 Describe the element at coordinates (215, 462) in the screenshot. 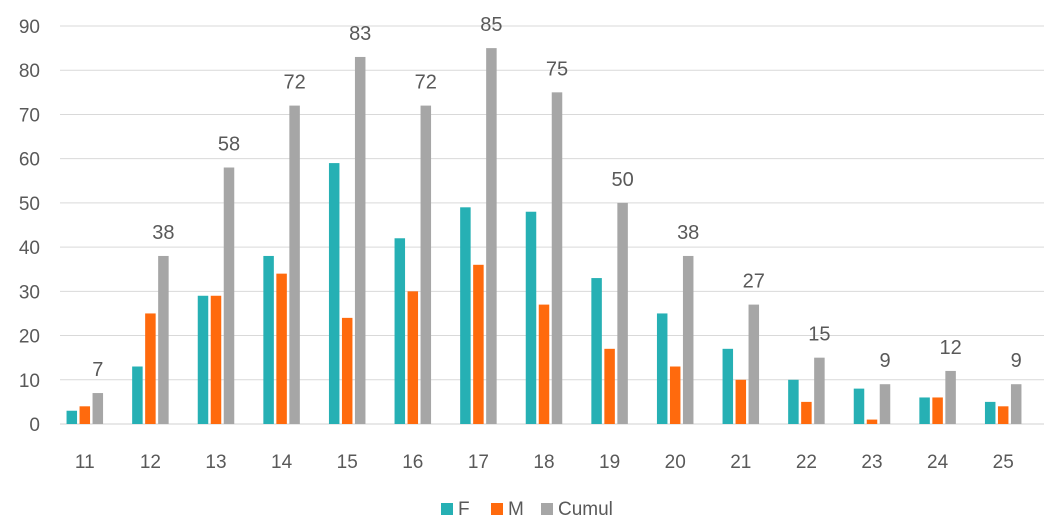

I see `x-tick-label: 13` at that location.